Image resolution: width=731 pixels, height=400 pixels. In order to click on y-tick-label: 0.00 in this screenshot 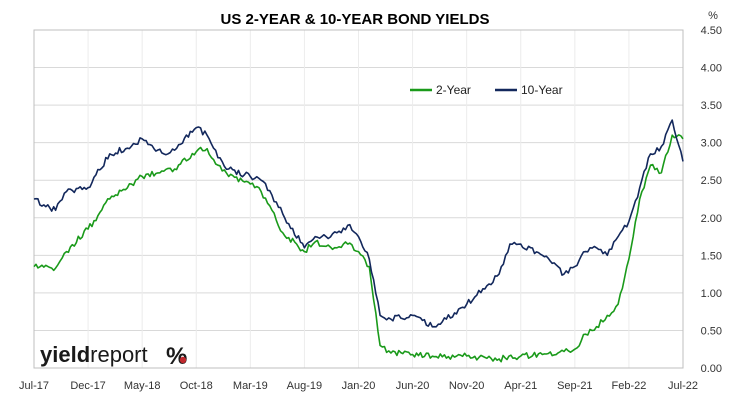, I will do `click(711, 369)`.